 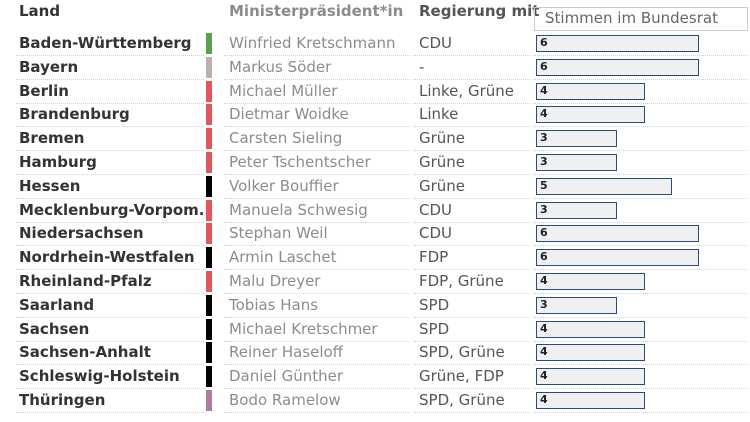 I want to click on ministerpraesident-name: Peter Tschentscher, so click(x=300, y=162).